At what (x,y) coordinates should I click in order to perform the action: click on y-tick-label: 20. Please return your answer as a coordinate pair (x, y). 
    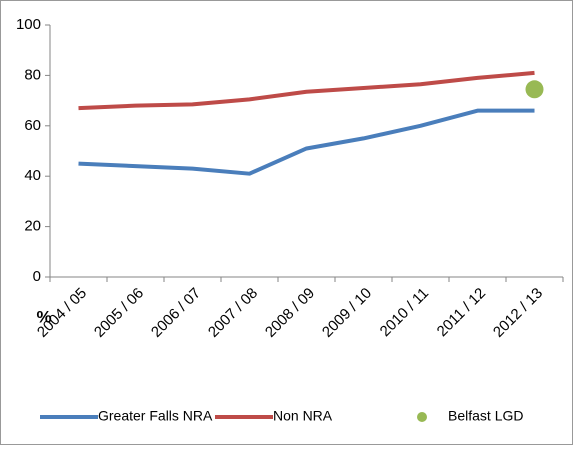
    Looking at the image, I should click on (32, 226).